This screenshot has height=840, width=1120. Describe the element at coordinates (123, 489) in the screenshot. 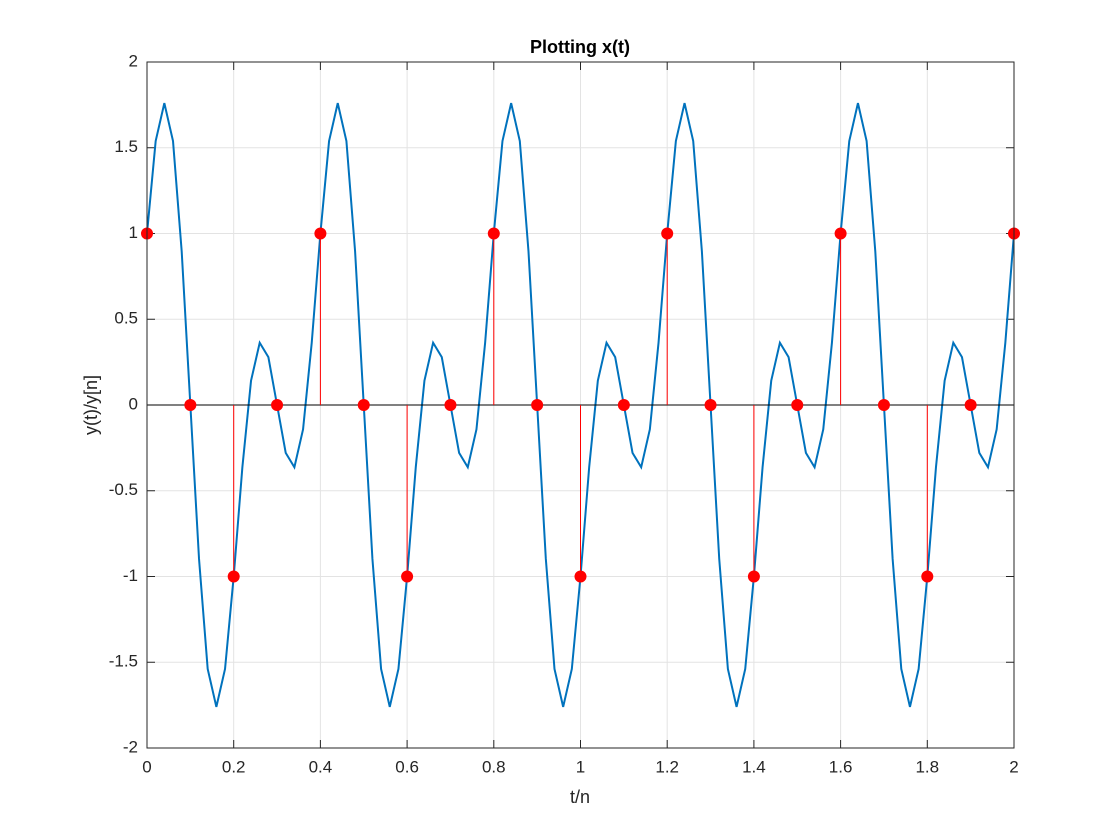

I see `y-tick-label: -0.5` at that location.